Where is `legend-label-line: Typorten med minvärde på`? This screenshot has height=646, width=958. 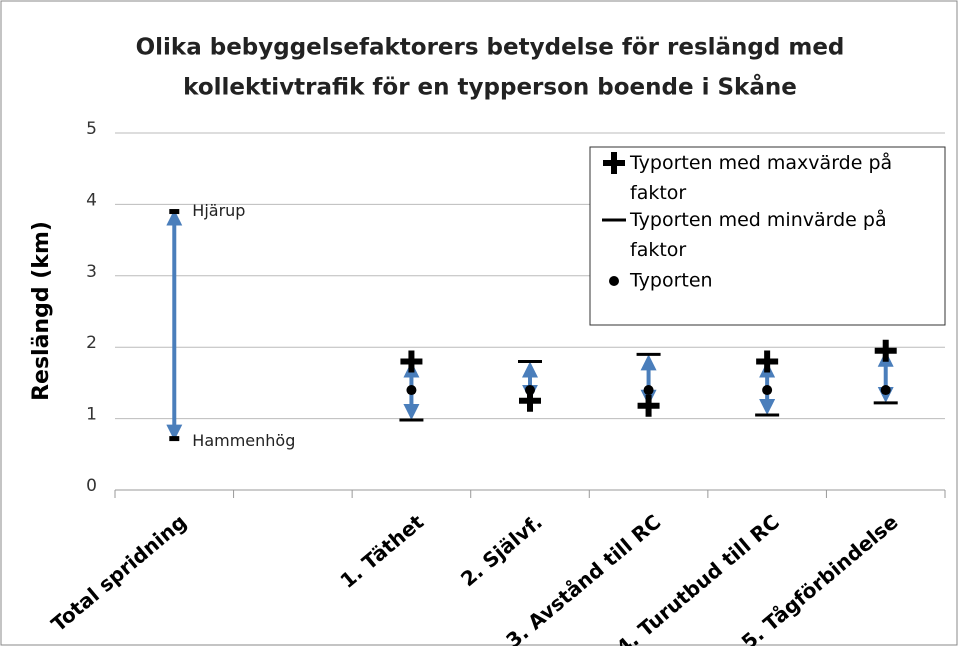
legend-label-line: Typorten med minvärde på is located at coordinates (758, 219).